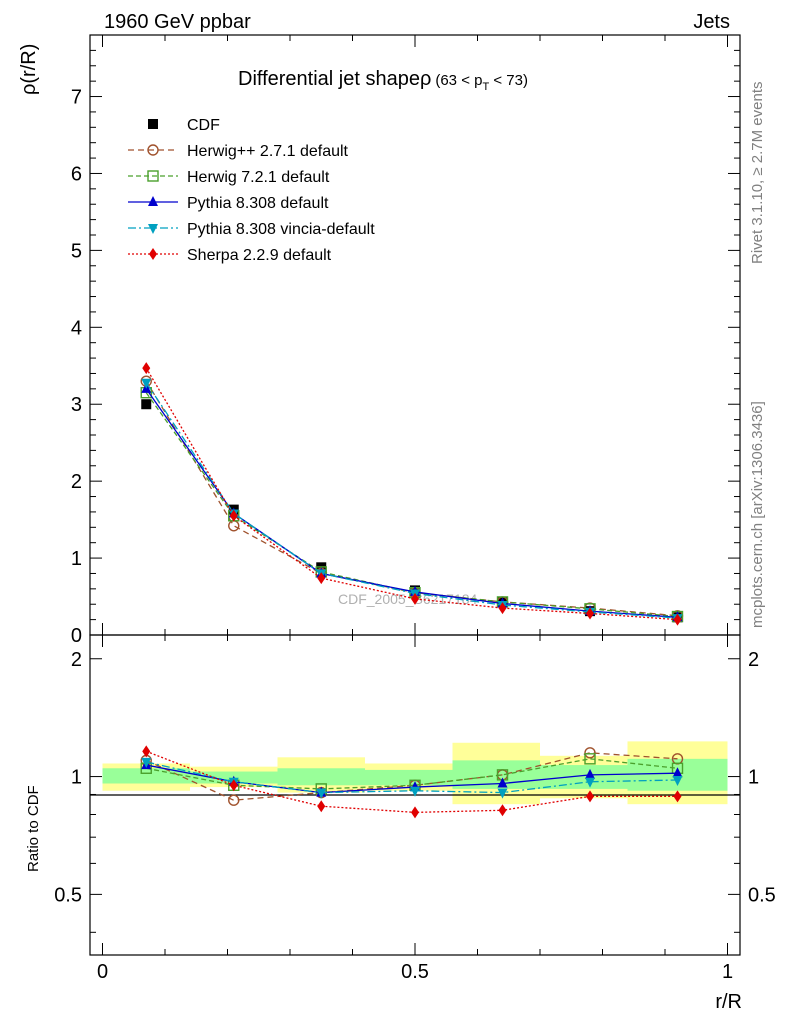 The width and height of the screenshot is (786, 1024). I want to click on legend-label: Herwig 7.2.1 default, so click(258, 177).